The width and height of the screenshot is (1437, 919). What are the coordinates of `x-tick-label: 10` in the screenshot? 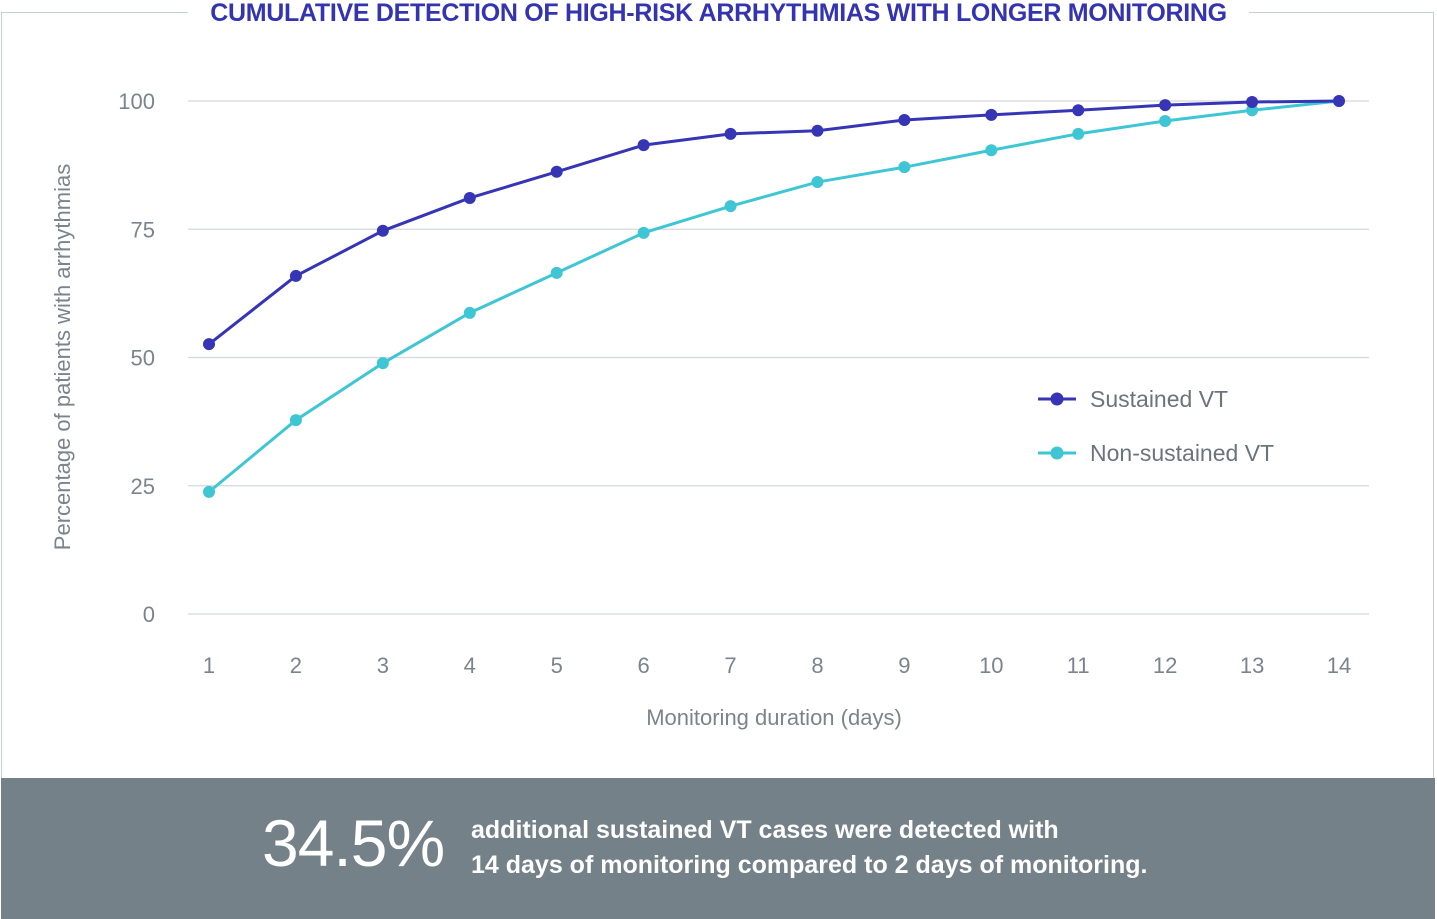 It's located at (991, 665).